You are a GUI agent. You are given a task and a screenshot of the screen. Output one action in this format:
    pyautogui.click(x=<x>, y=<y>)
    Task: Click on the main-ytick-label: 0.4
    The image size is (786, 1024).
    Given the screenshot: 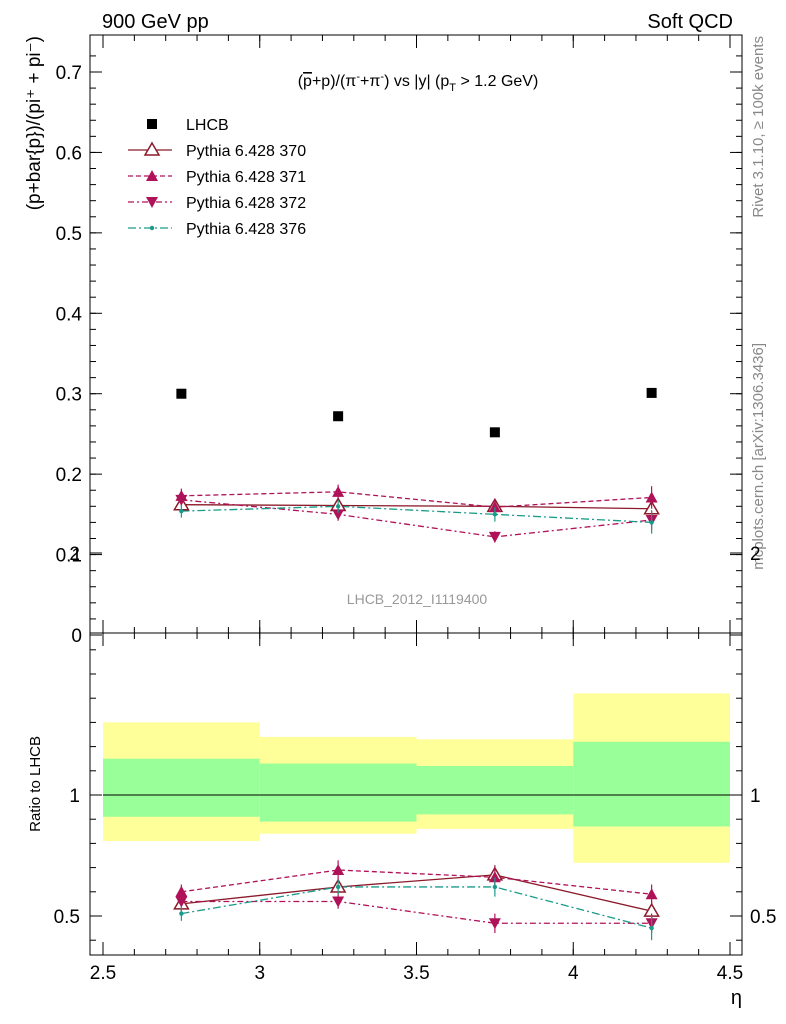 What is the action you would take?
    pyautogui.click(x=69, y=314)
    